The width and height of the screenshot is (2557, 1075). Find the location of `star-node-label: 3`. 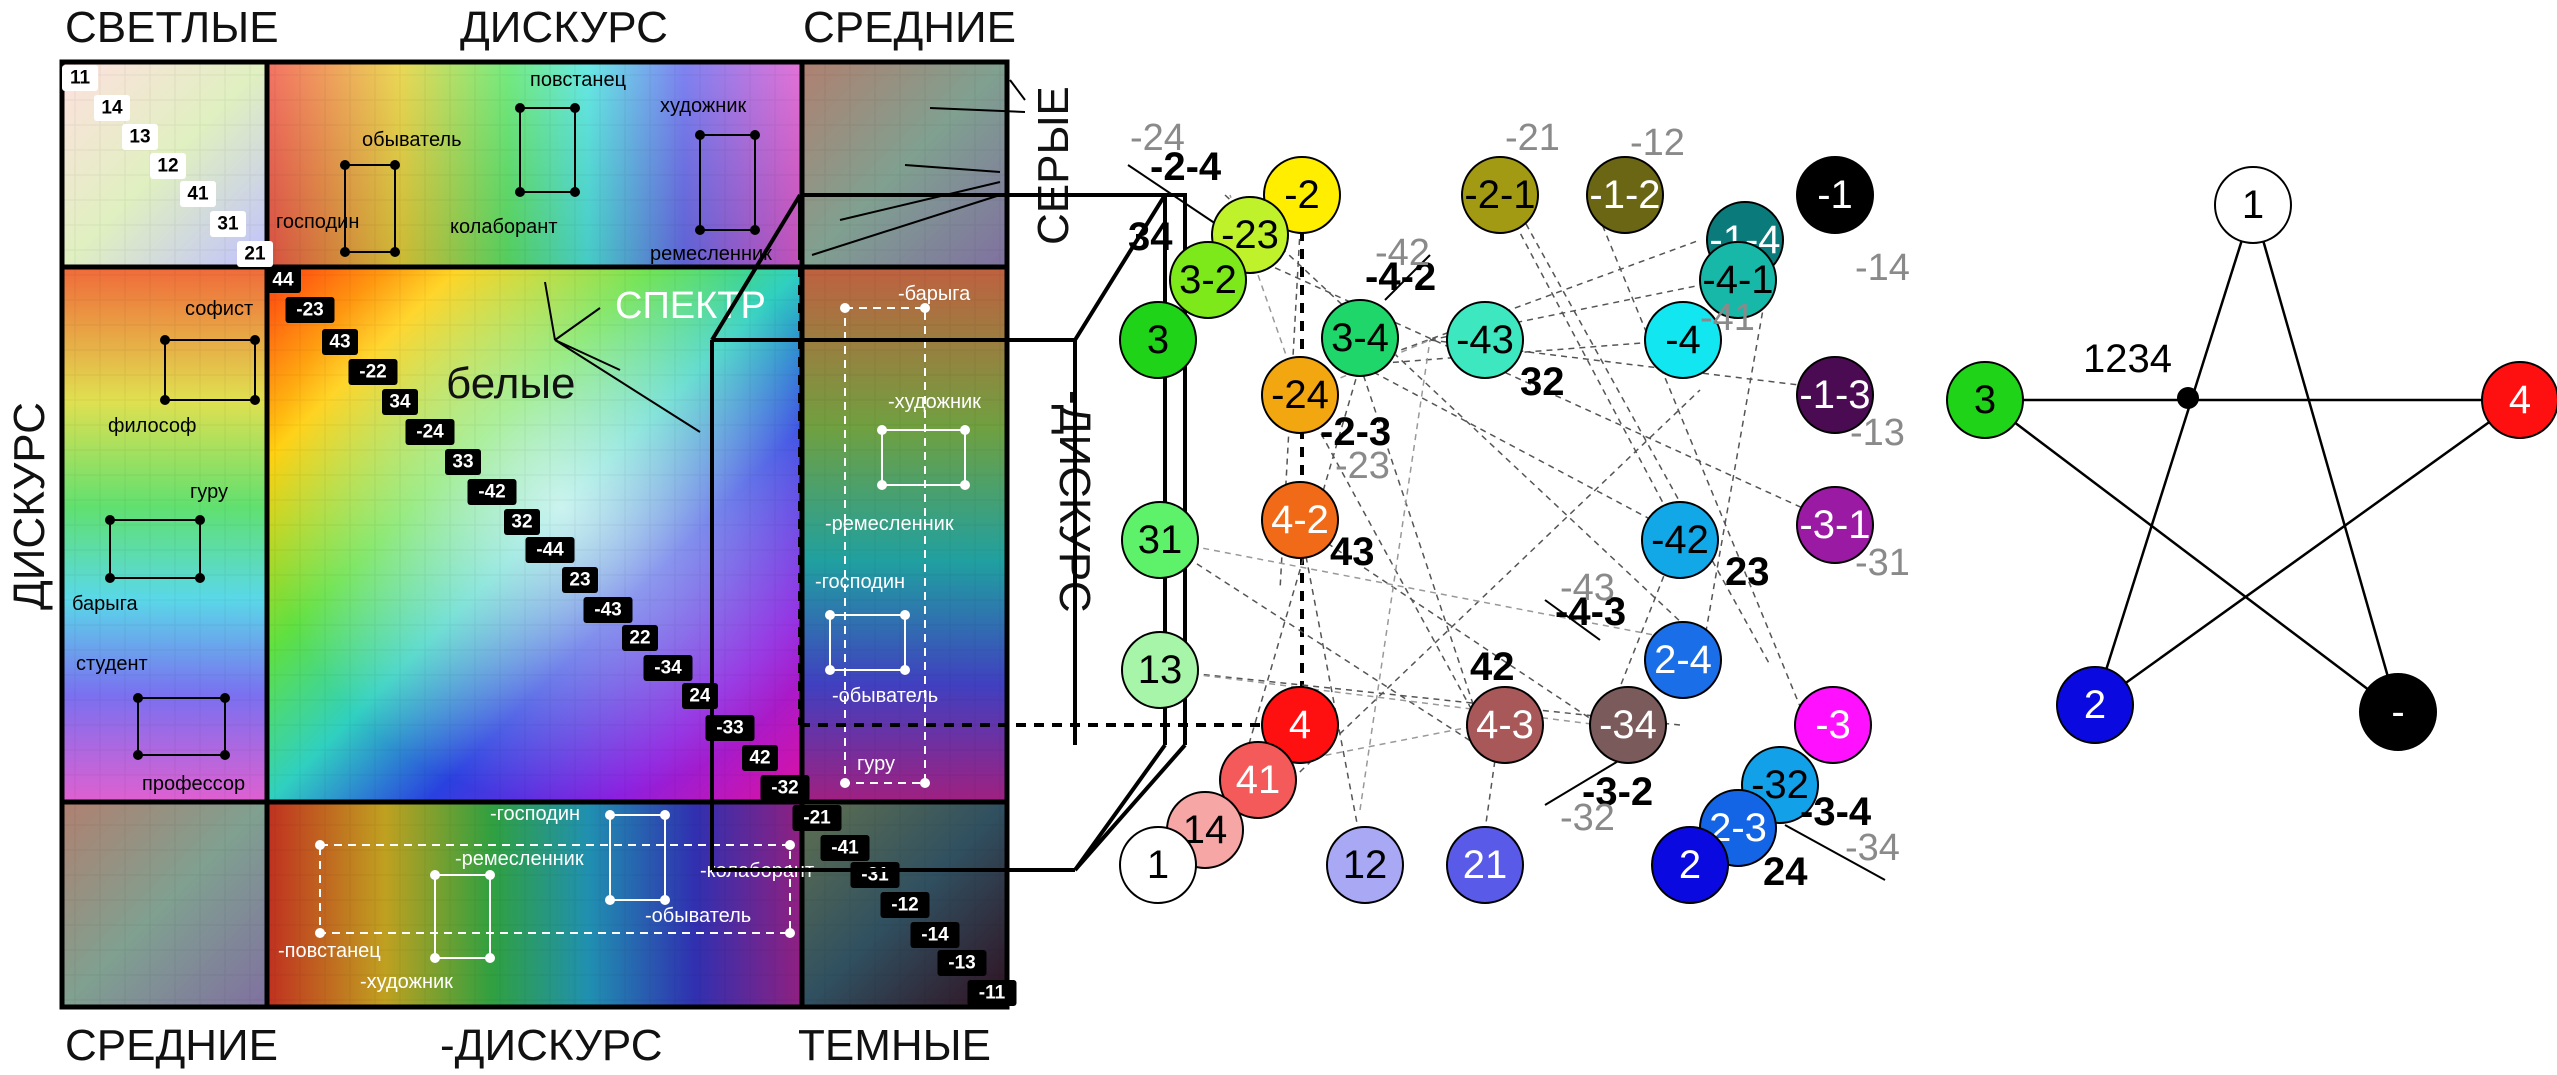

star-node-label: 3 is located at coordinates (1985, 400).